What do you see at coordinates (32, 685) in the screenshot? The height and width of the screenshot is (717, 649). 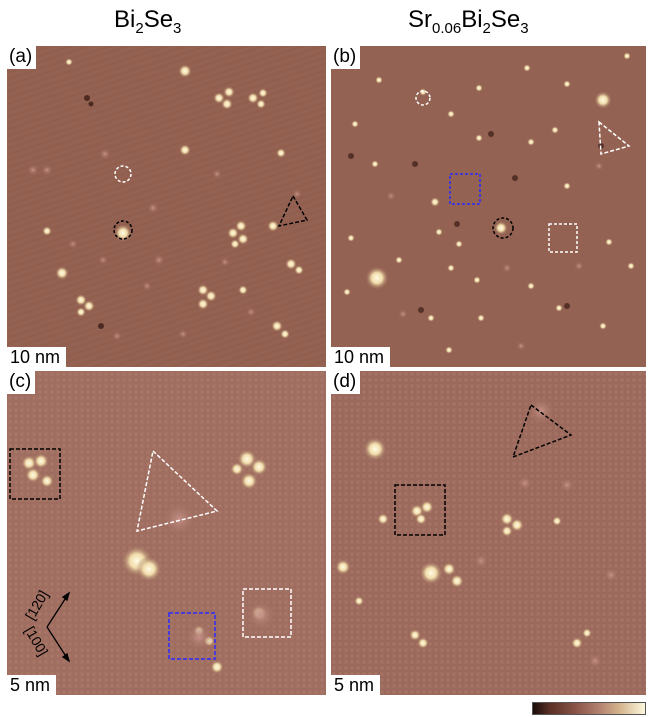 I see `scale-bar-c: 5 nm` at bounding box center [32, 685].